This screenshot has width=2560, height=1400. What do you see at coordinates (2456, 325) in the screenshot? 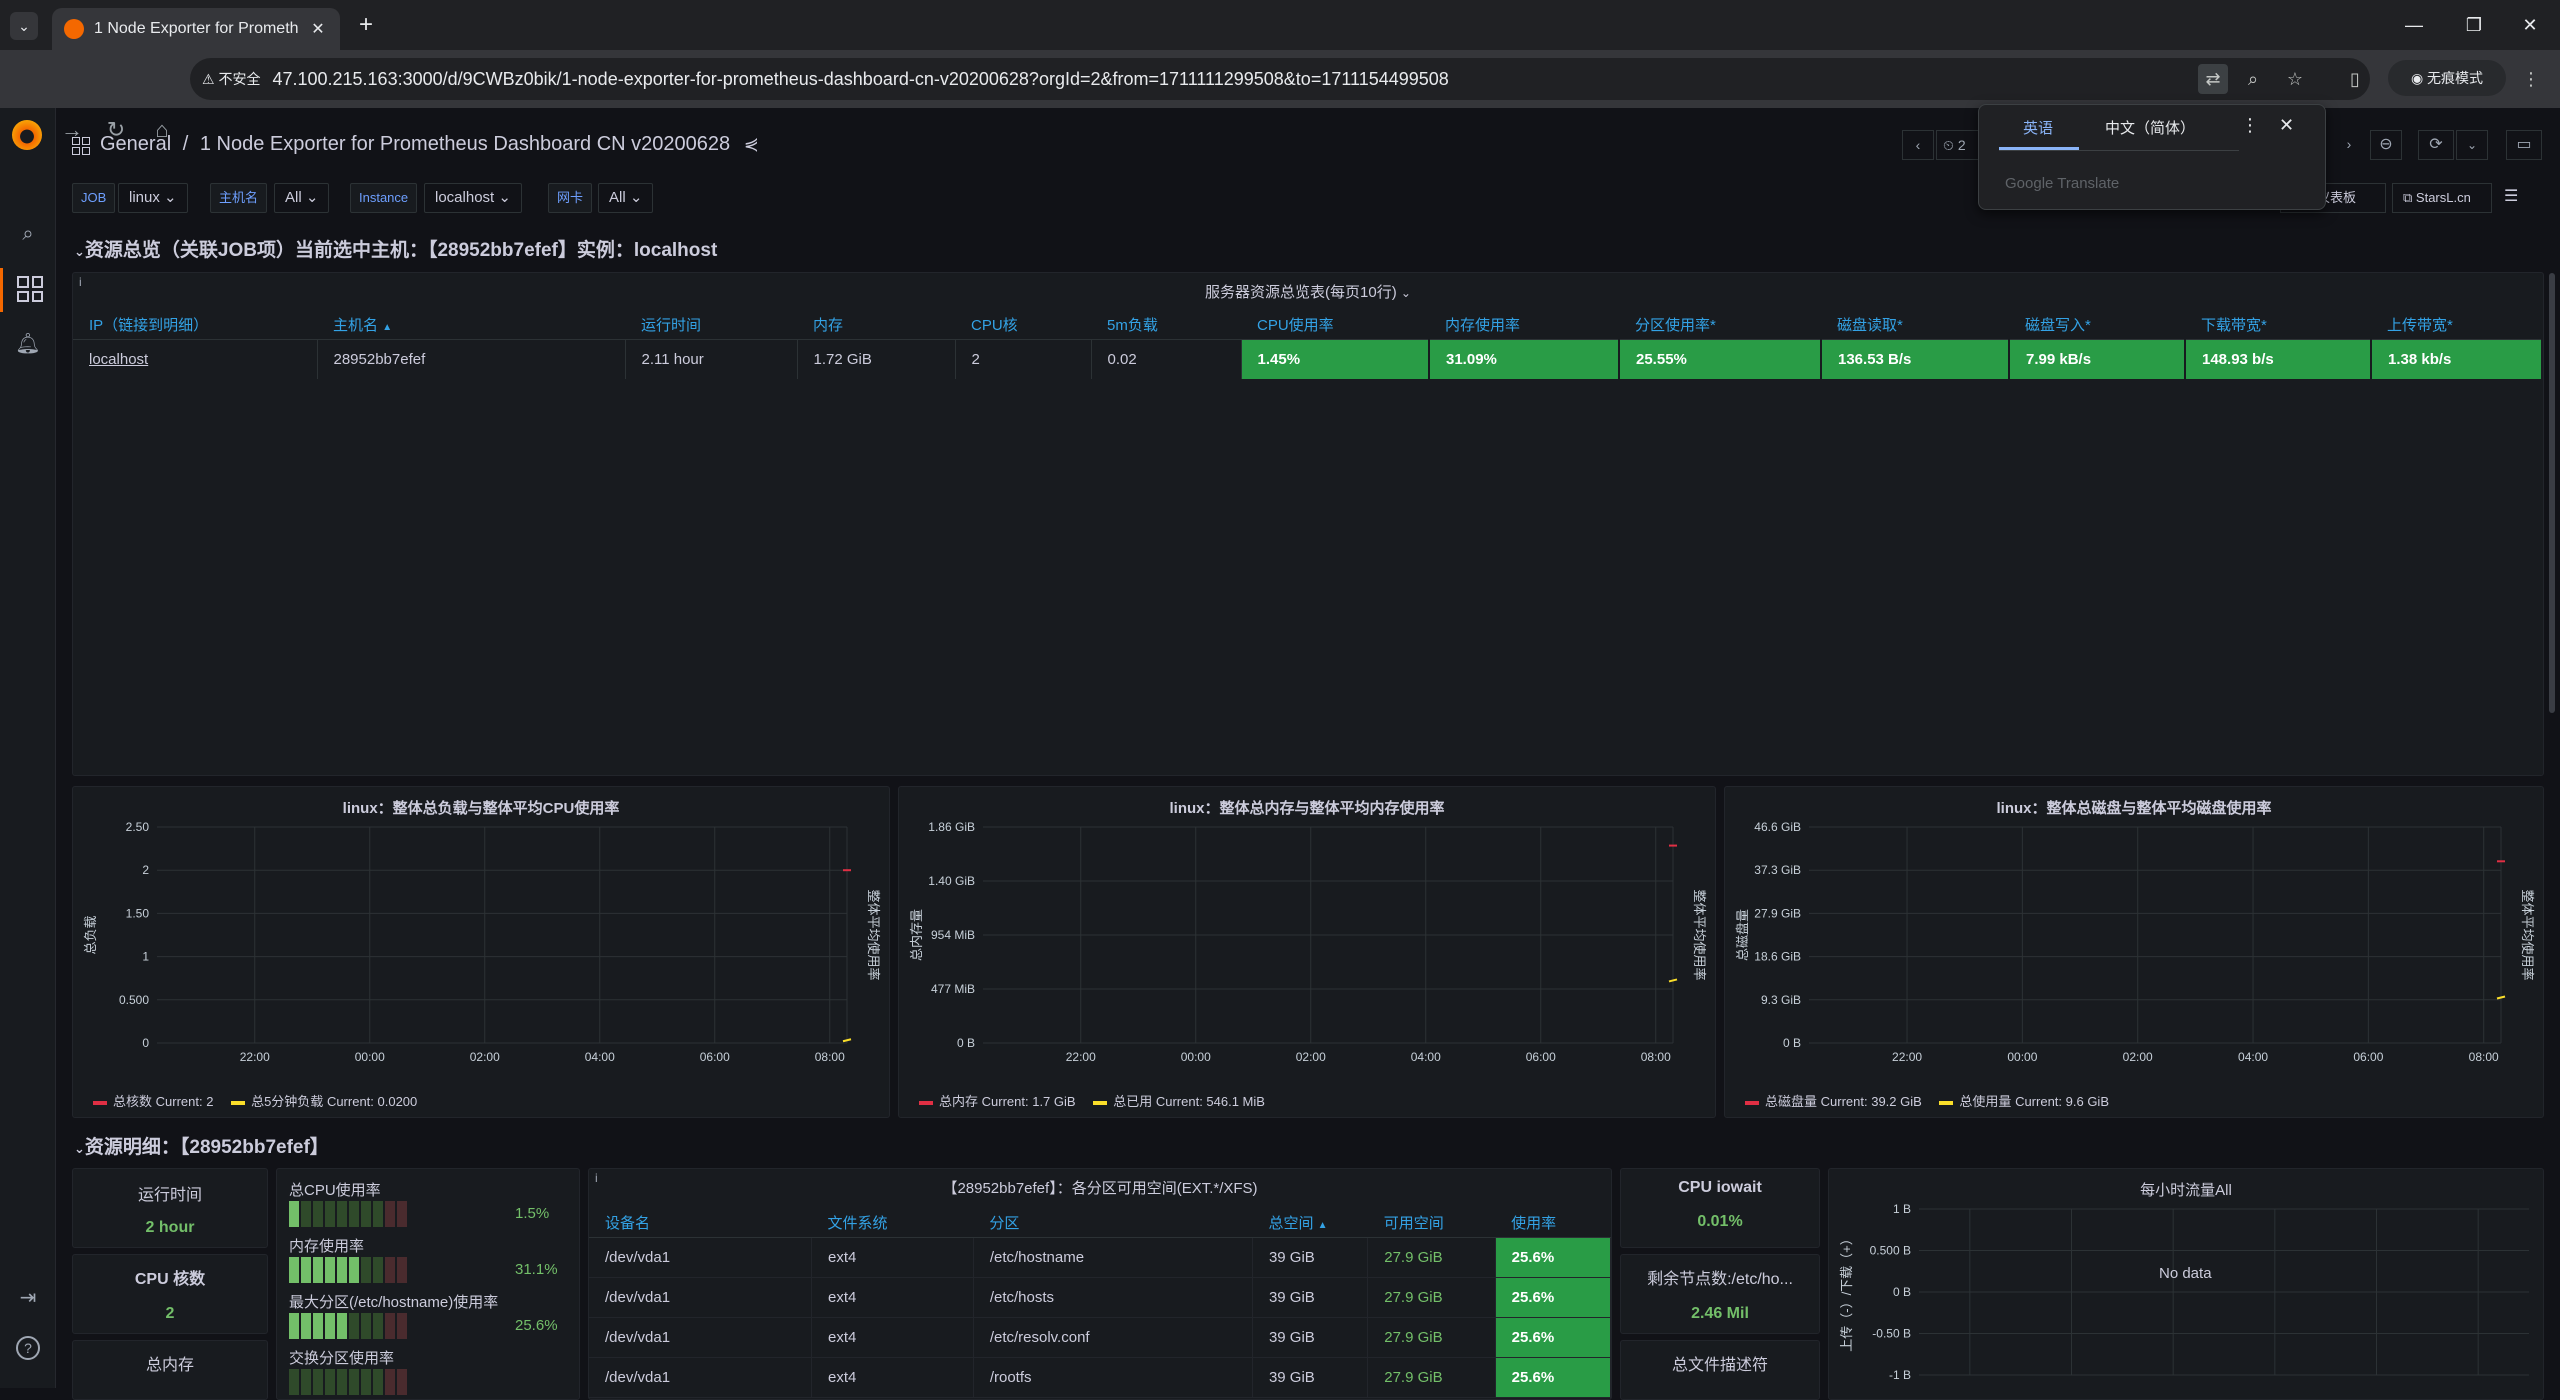
I see `column-header-upload: 上传带宽*` at bounding box center [2456, 325].